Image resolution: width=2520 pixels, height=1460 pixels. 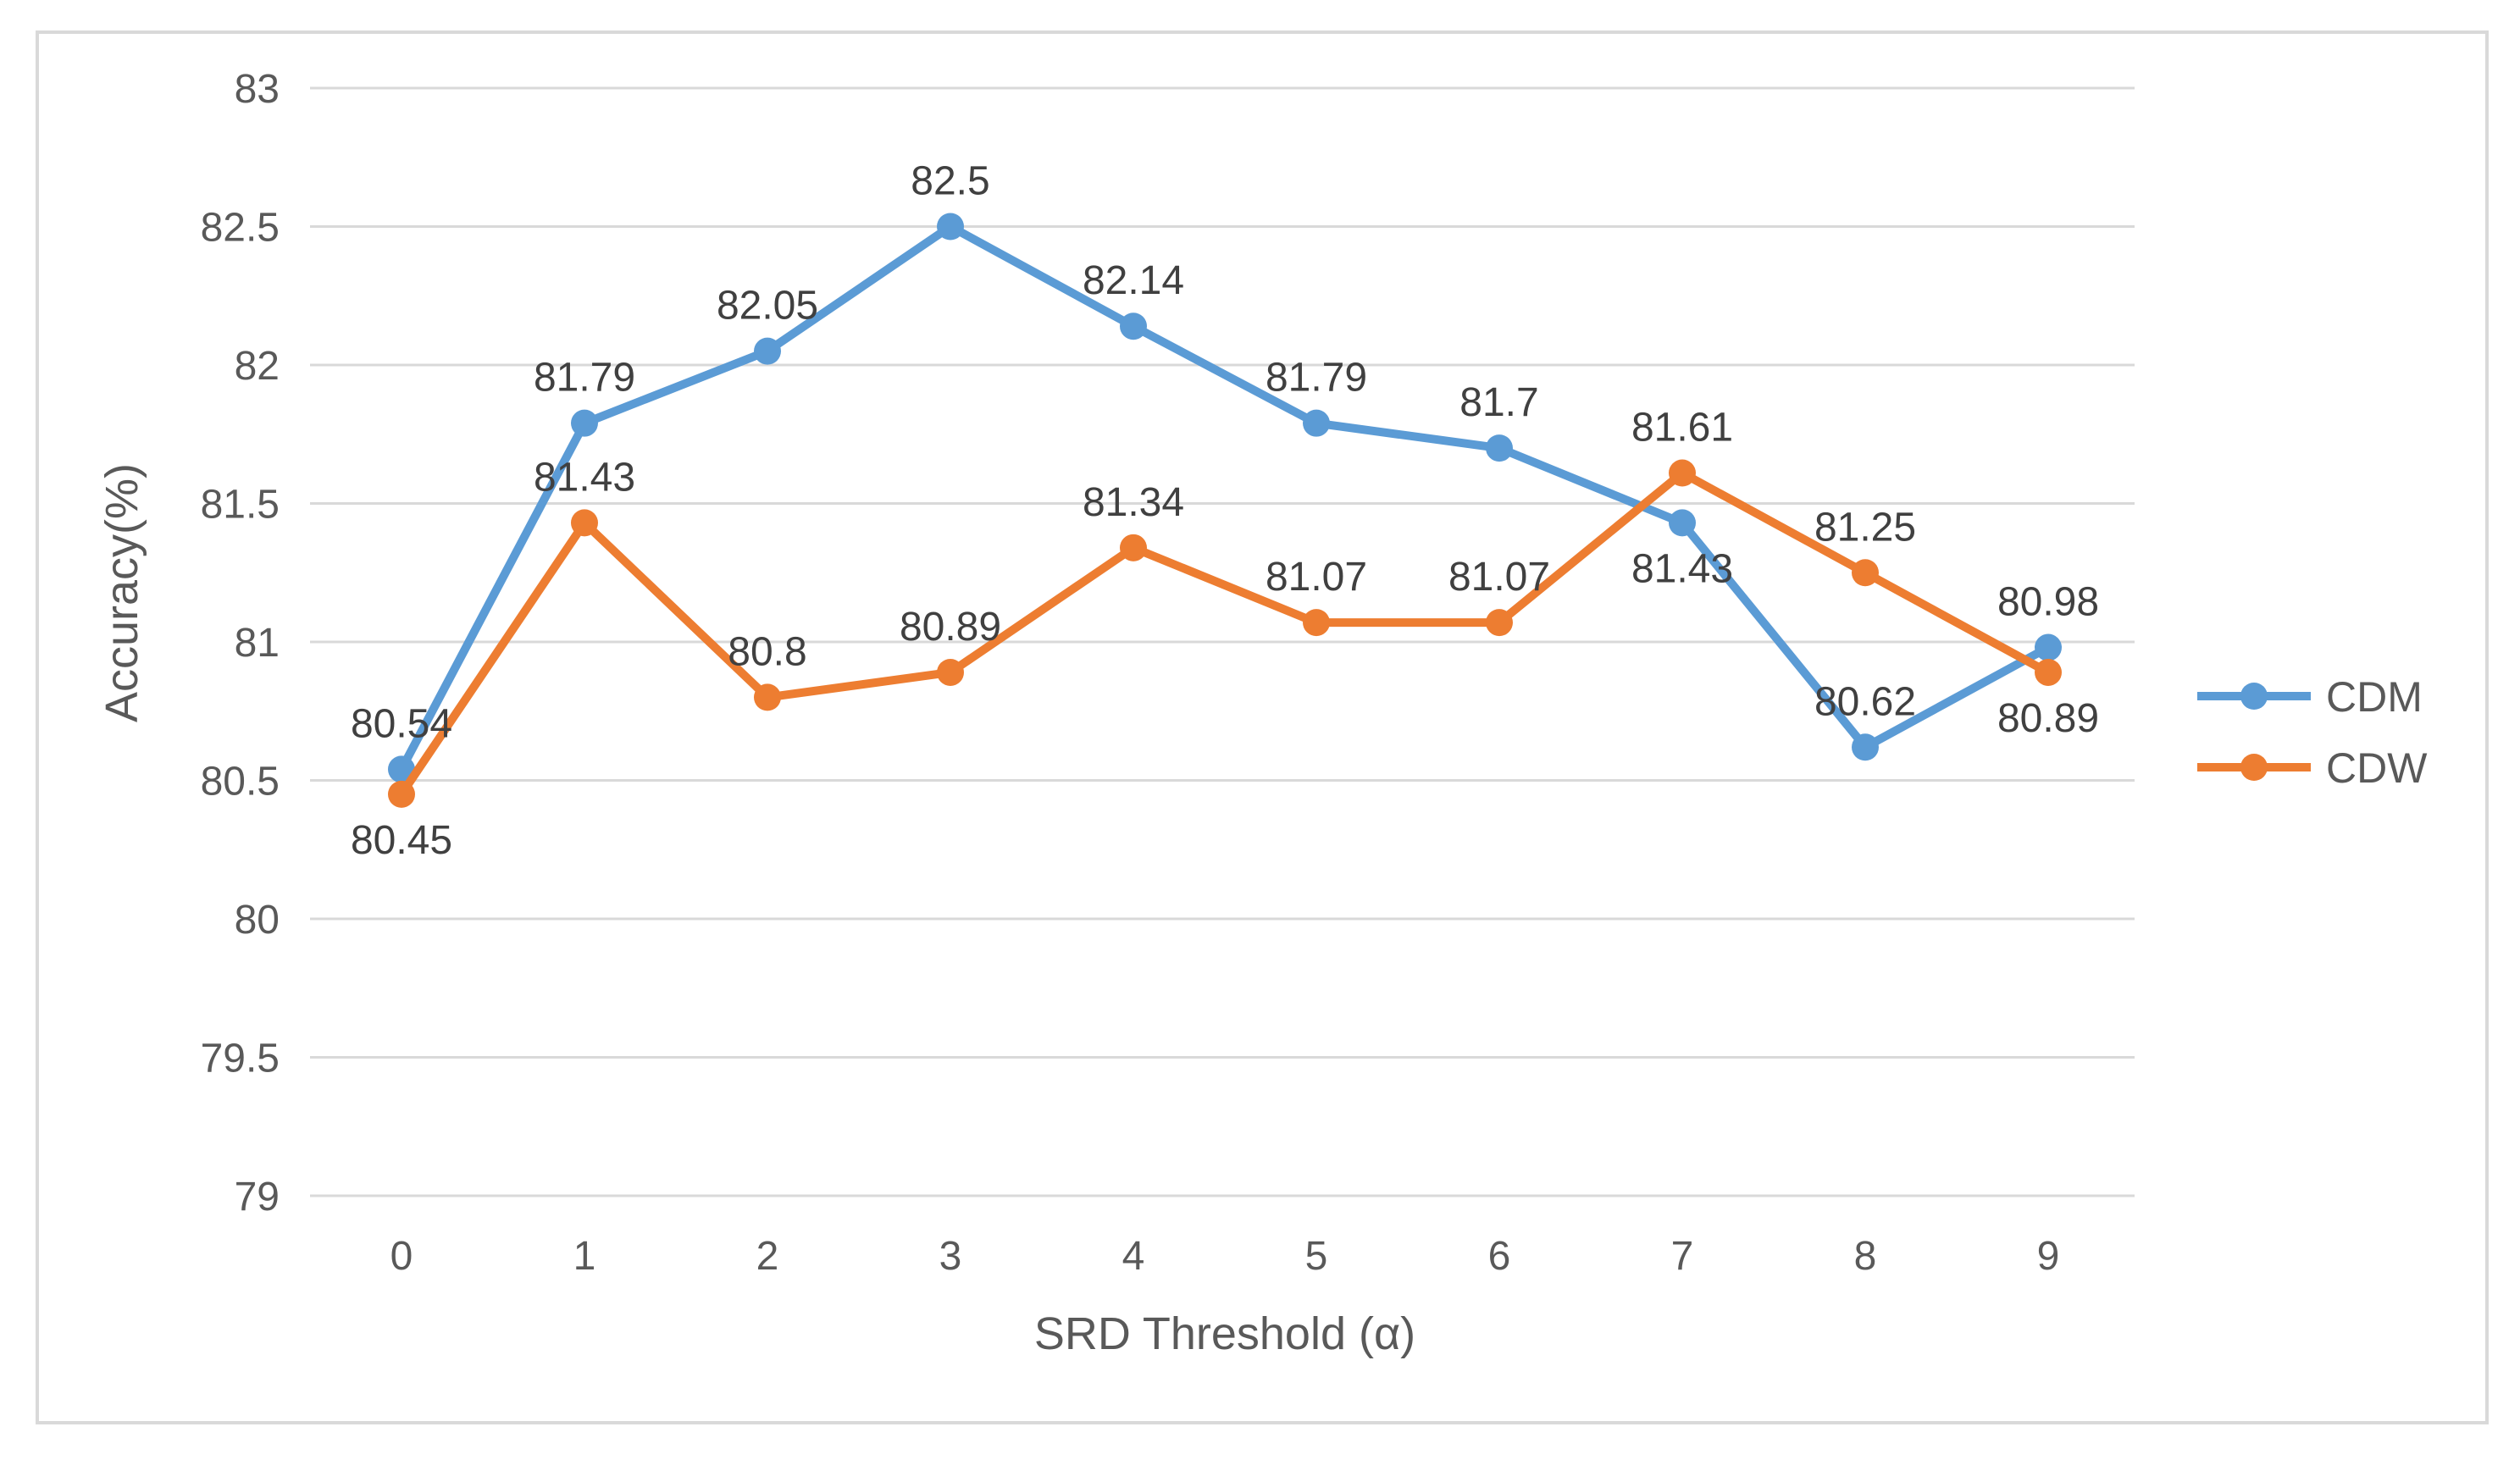 What do you see at coordinates (950, 181) in the screenshot?
I see `data-label-cdm: 82.5` at bounding box center [950, 181].